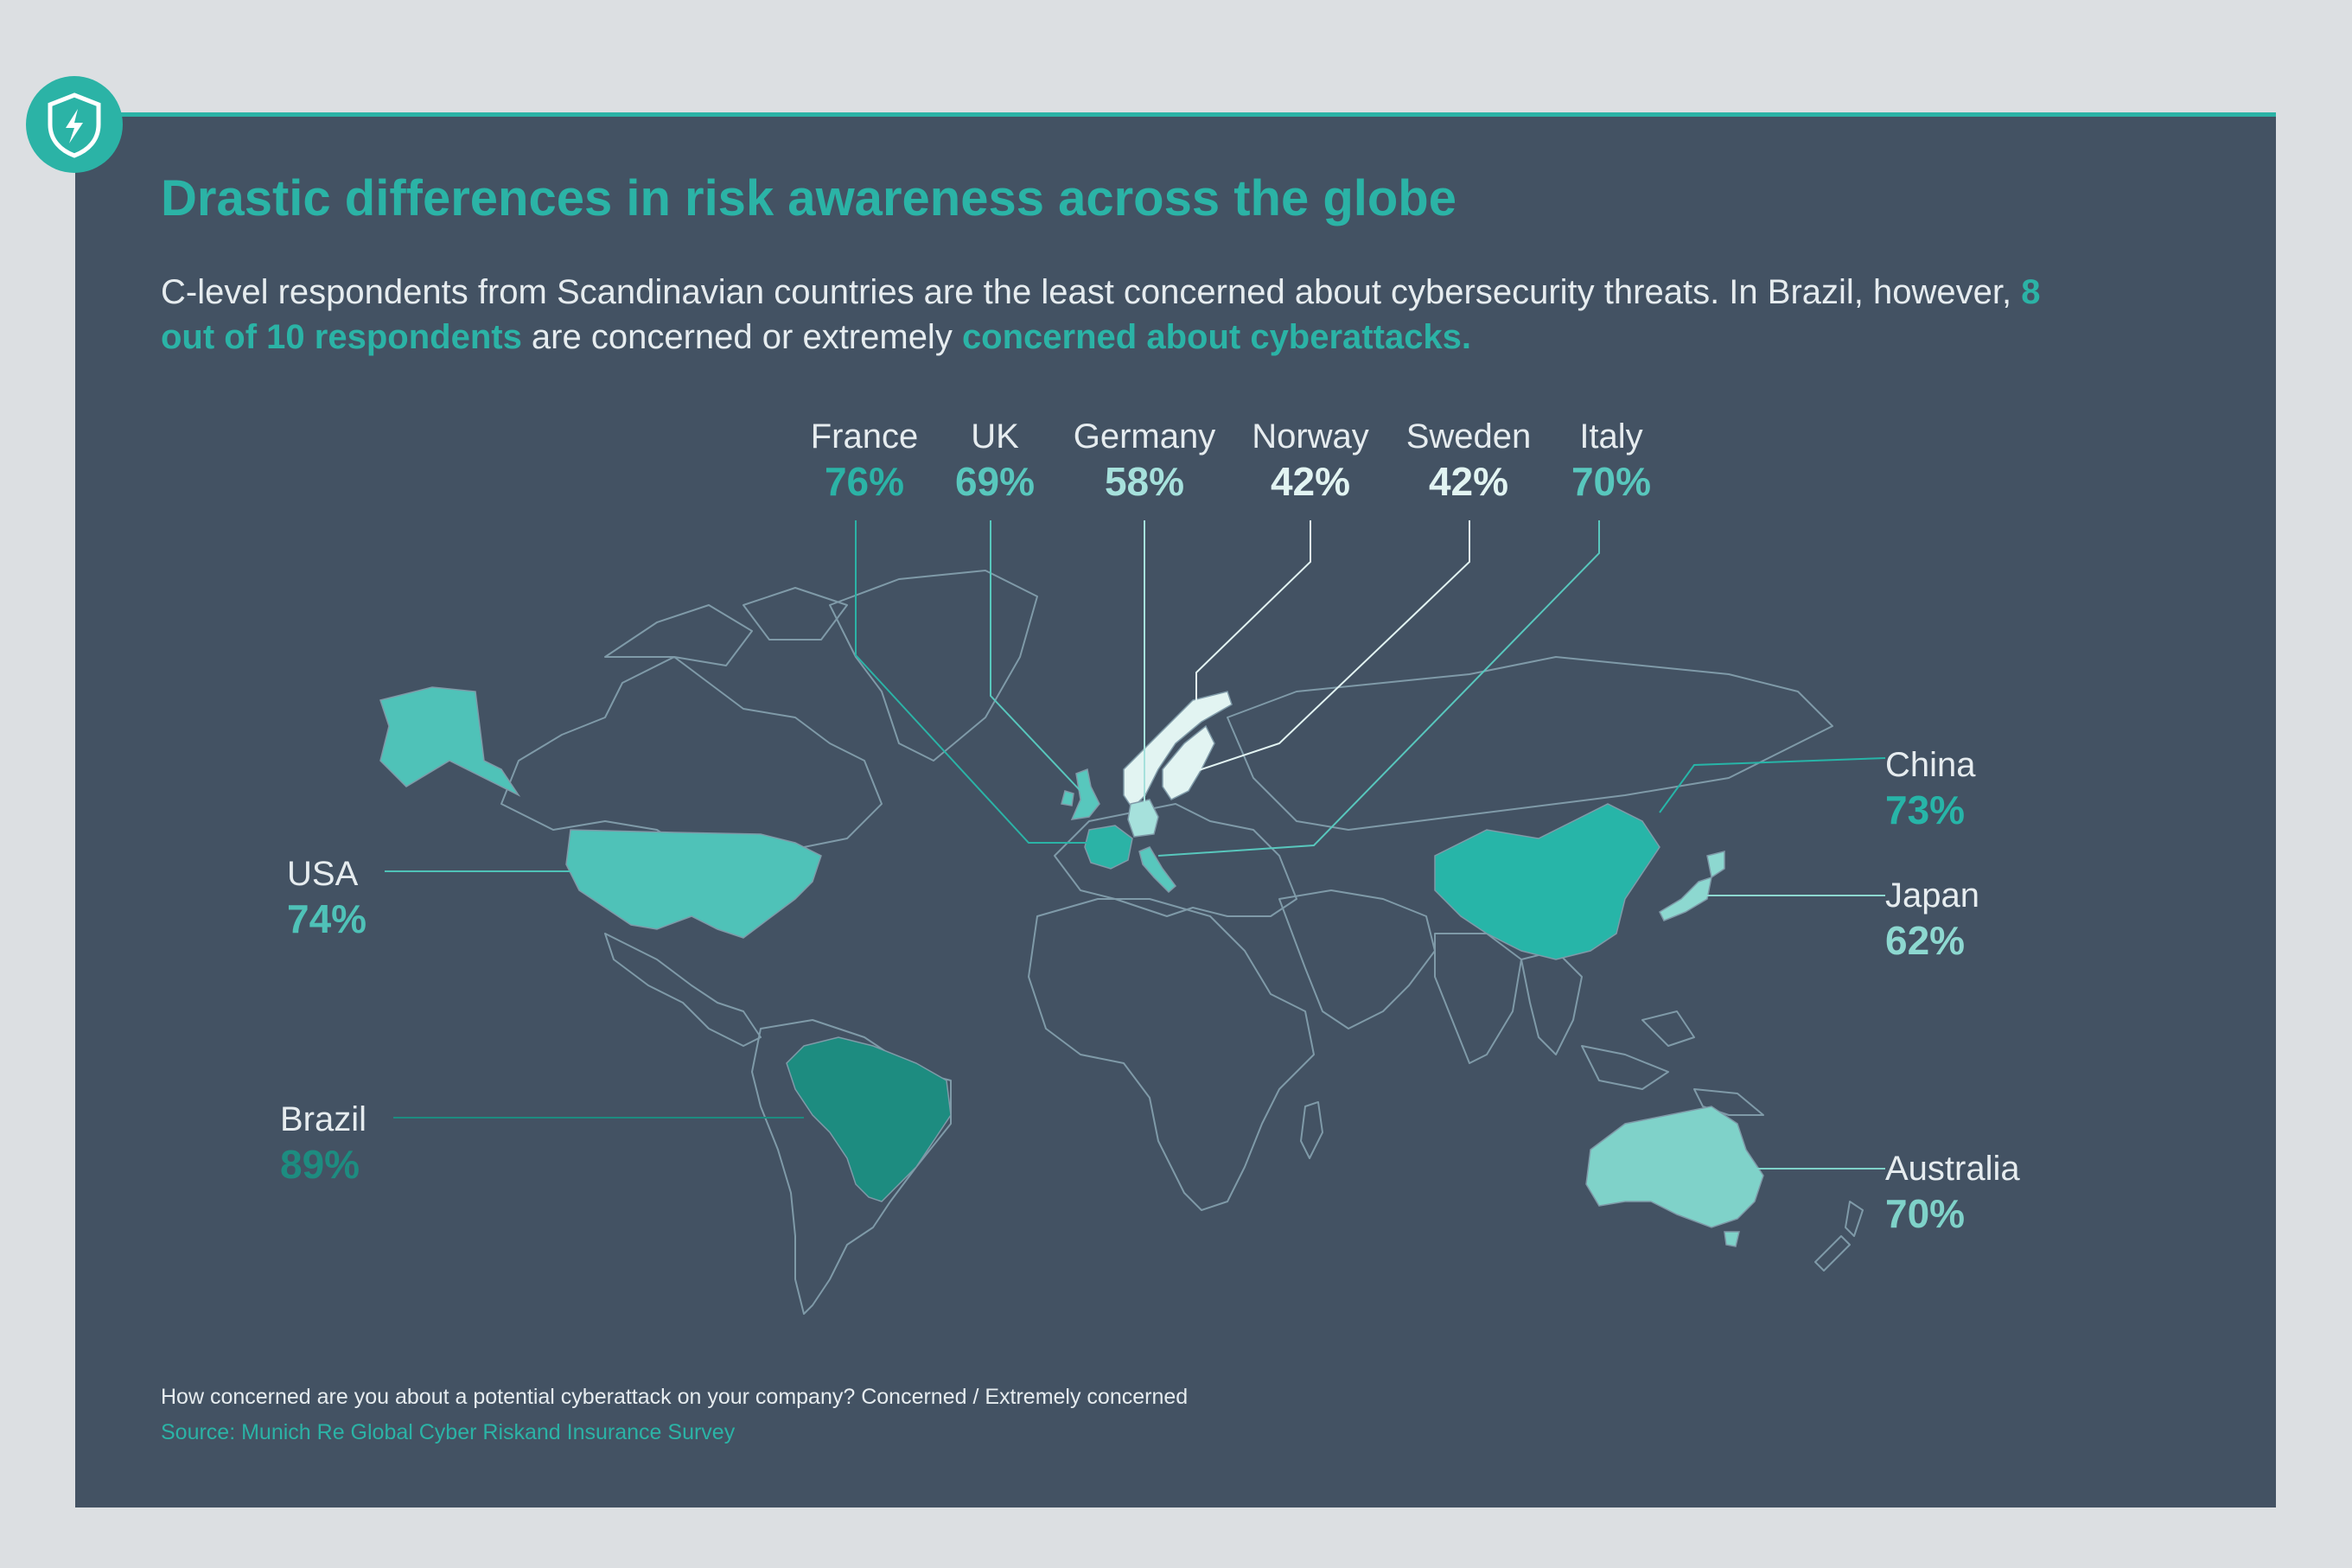 This screenshot has width=2352, height=1568. I want to click on label-sweden: Sweden 42%, so click(1469, 462).